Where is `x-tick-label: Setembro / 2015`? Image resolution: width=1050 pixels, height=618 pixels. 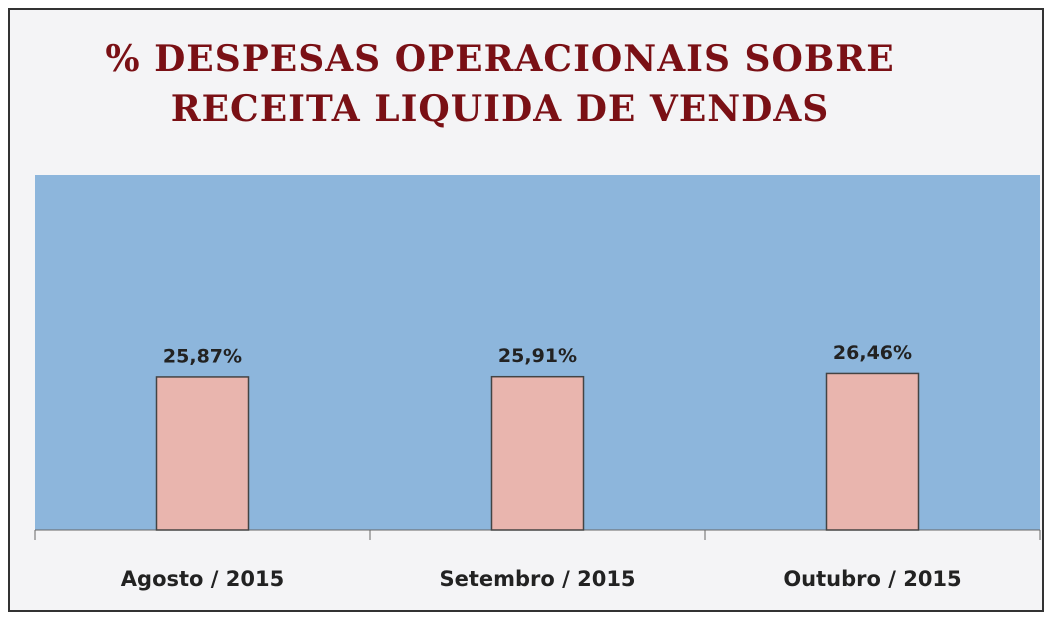
x-tick-label: Setembro / 2015 is located at coordinates (537, 579).